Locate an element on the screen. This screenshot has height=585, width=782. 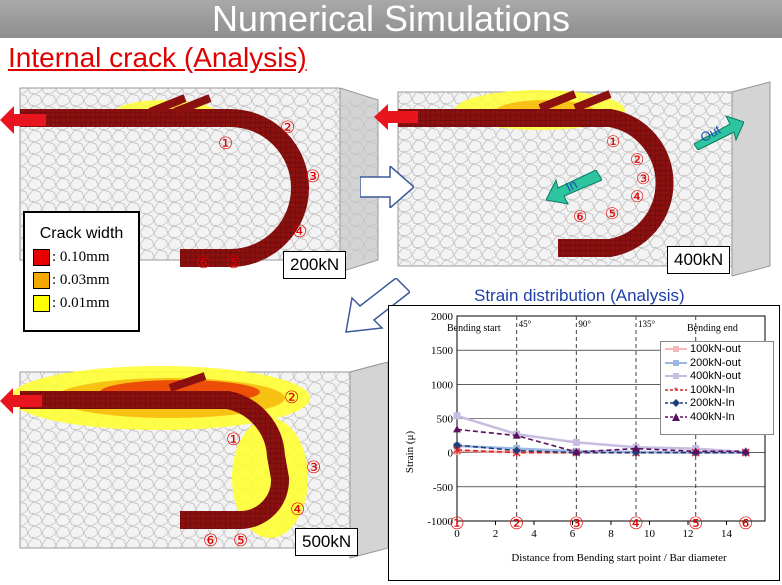
y-axis-title: Strain (μ) is located at coordinates (410, 452).